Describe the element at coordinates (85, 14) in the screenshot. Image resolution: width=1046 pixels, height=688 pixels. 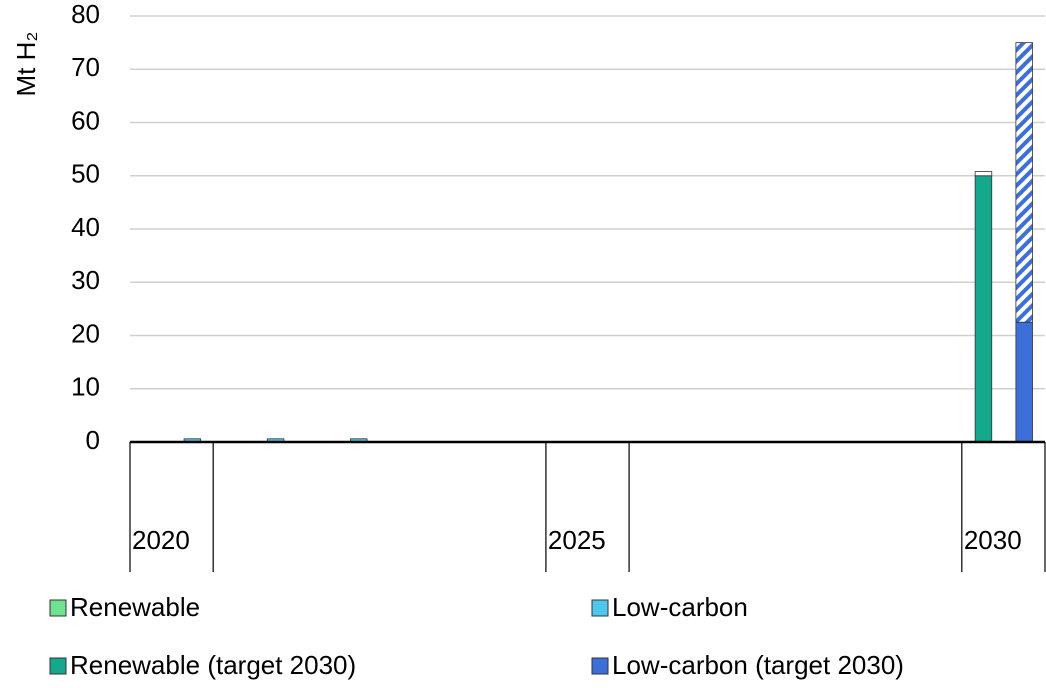
I see `y-tick-label: 80` at that location.